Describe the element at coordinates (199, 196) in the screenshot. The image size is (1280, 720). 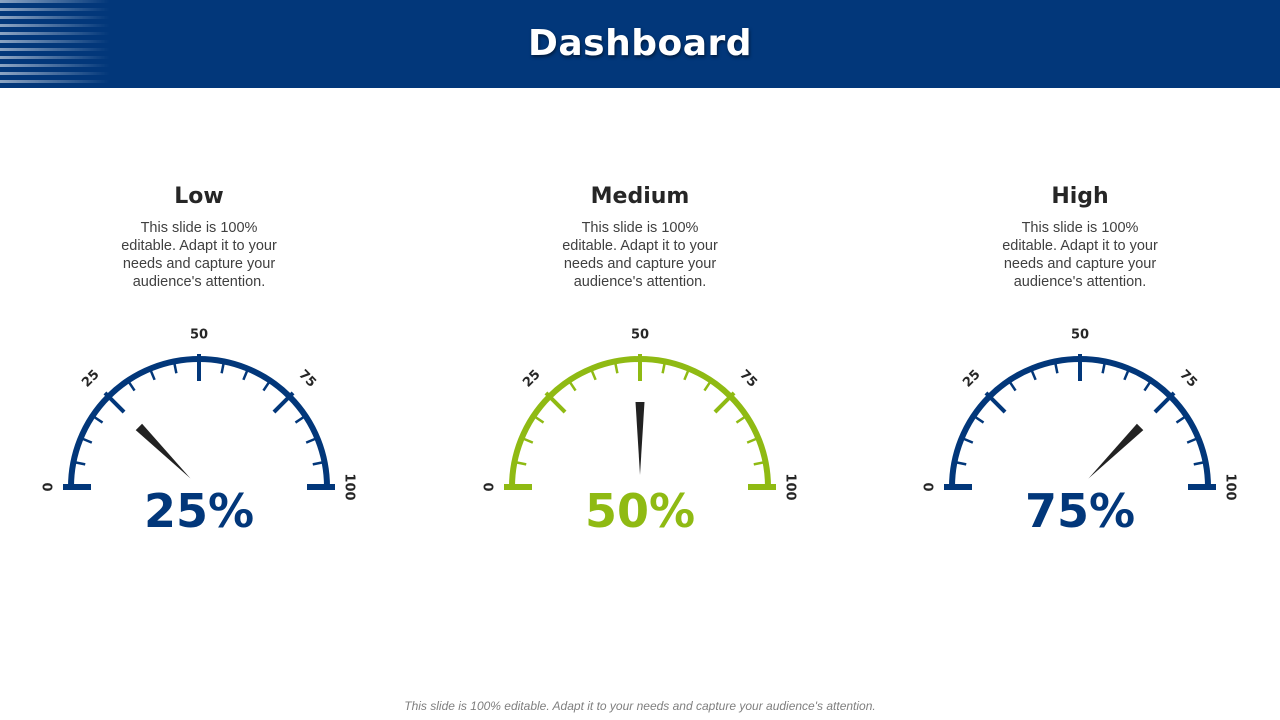
I see `gauge-heading: Low` at that location.